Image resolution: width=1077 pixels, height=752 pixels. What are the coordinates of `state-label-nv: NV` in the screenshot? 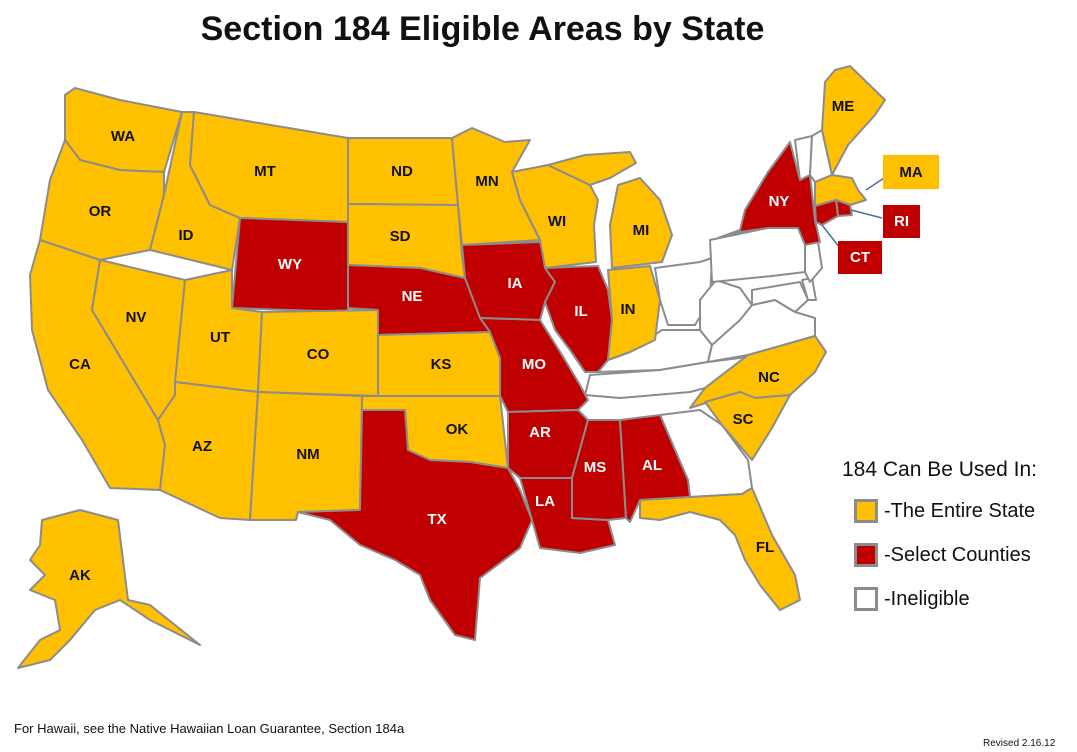 It's located at (136, 317).